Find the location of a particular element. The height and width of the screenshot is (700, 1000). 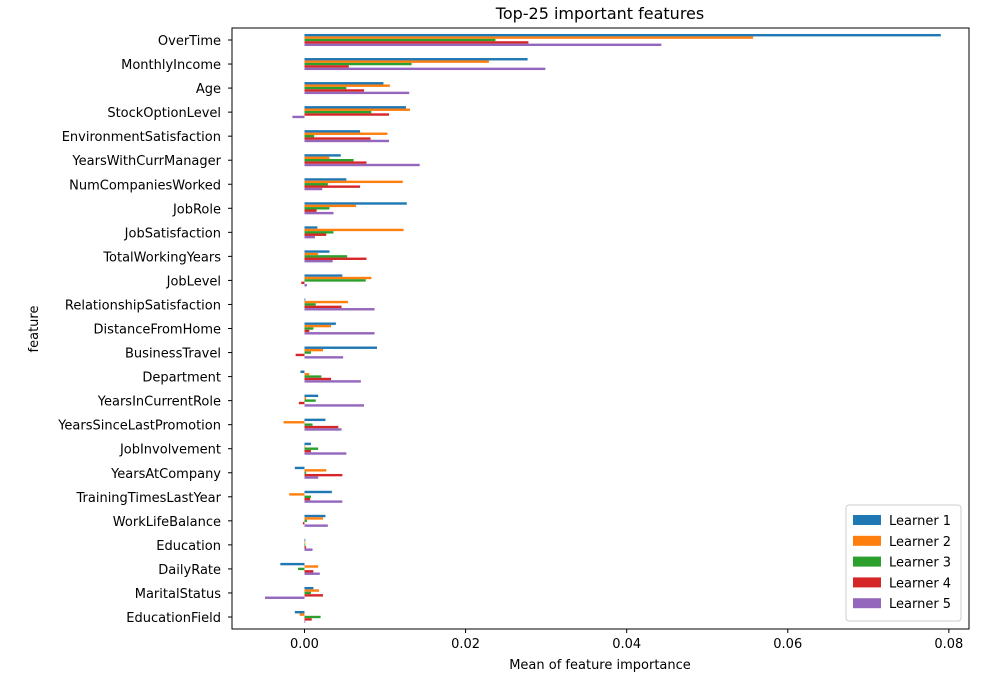

y-tick-label: JobLevel is located at coordinates (193, 281).